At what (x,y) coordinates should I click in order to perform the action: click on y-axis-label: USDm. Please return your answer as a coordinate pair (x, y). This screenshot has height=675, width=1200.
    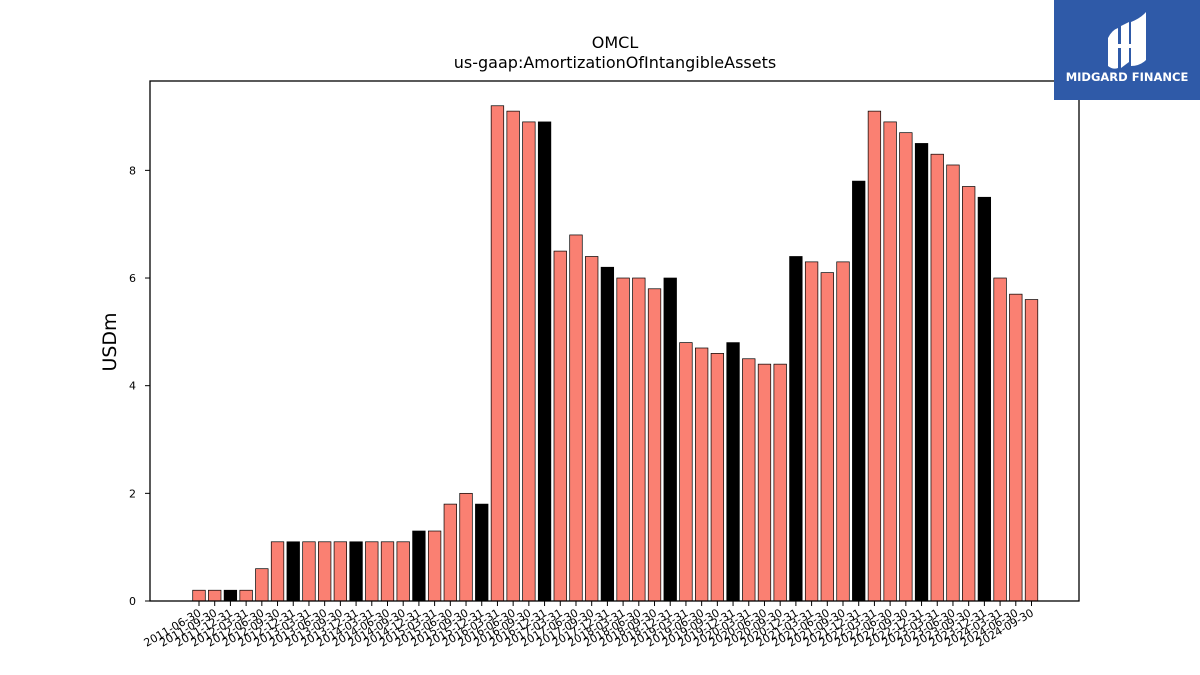
    Looking at the image, I should click on (110, 341).